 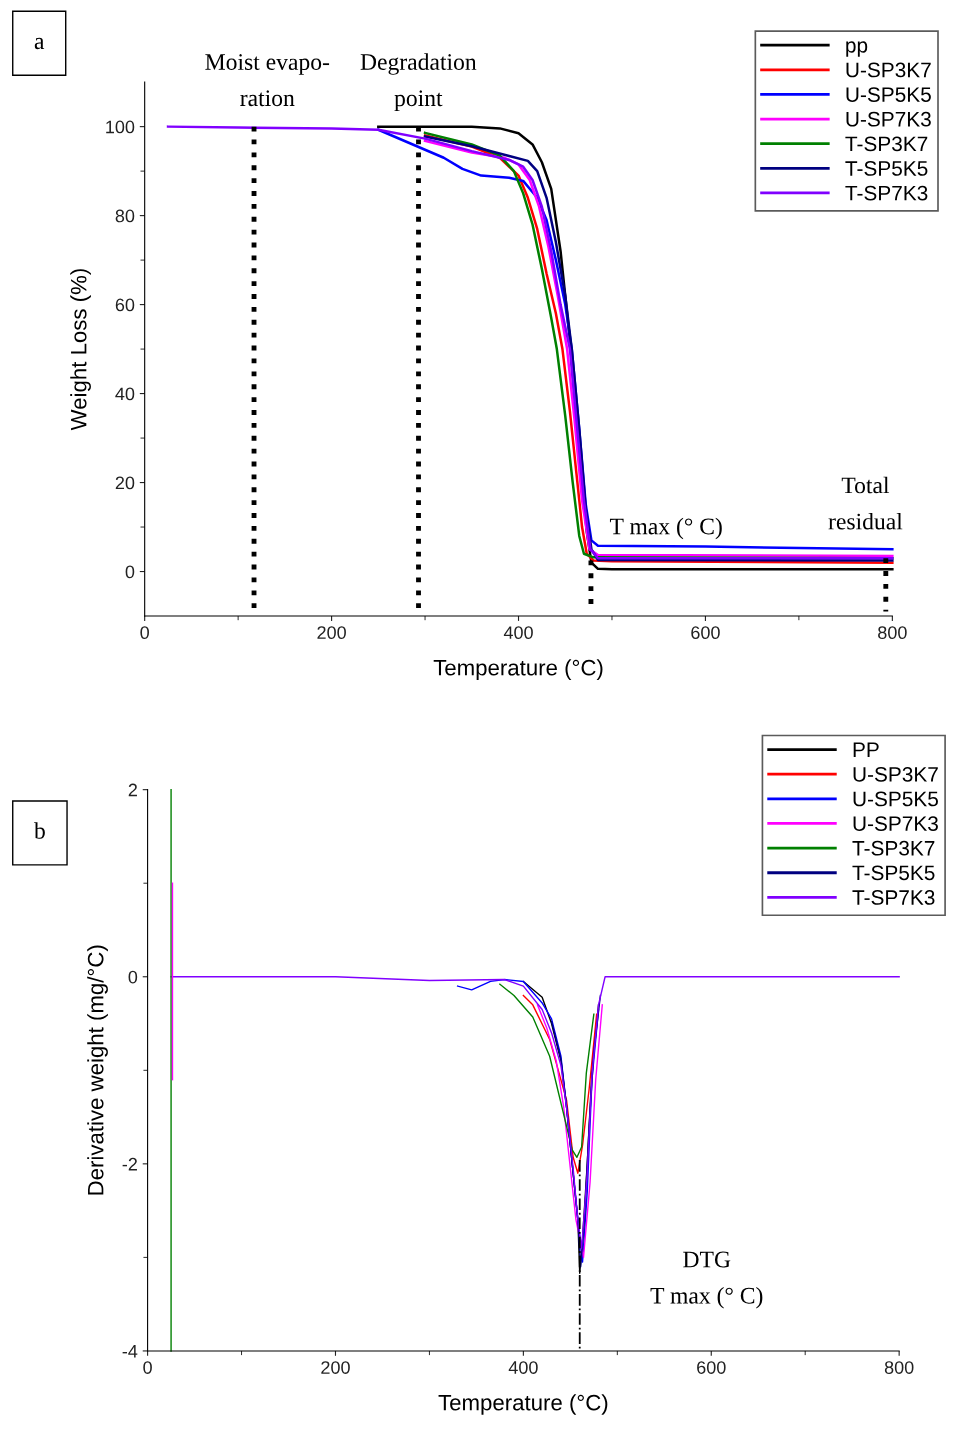 I want to click on legend-label: pp, so click(x=857, y=49).